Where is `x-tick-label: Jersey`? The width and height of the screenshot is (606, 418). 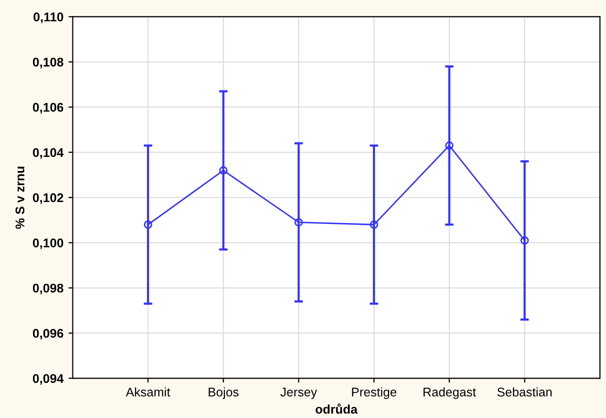
x-tick-label: Jersey is located at coordinates (299, 393).